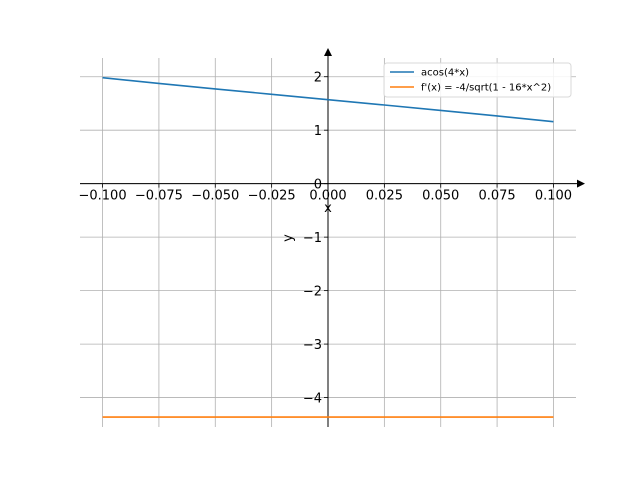 This screenshot has height=480, width=640. Describe the element at coordinates (272, 196) in the screenshot. I see `x-tick-label: −0.025` at that location.